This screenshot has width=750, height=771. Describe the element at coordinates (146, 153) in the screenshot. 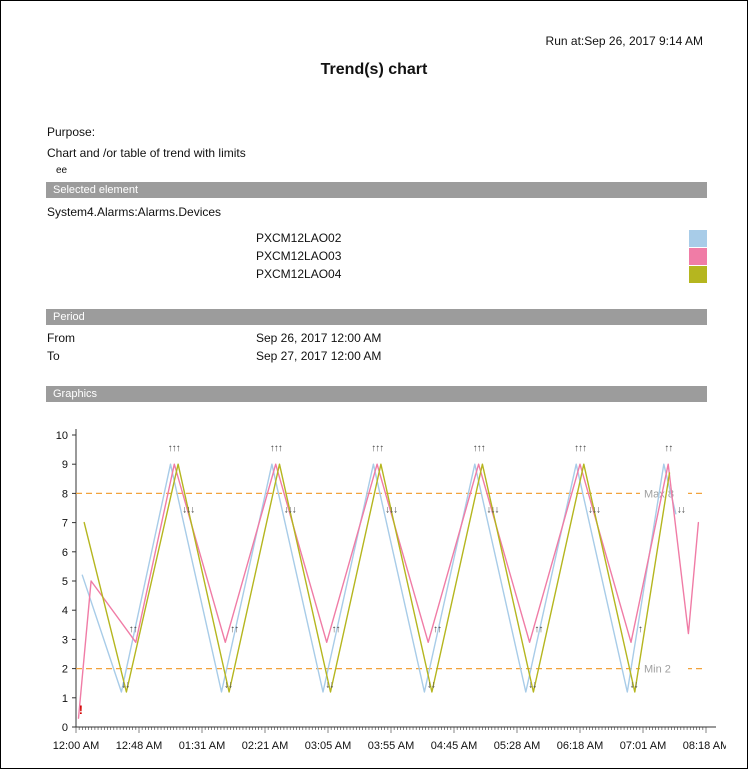

I see `purpose-description: Chart and /or table of trend with limits` at that location.